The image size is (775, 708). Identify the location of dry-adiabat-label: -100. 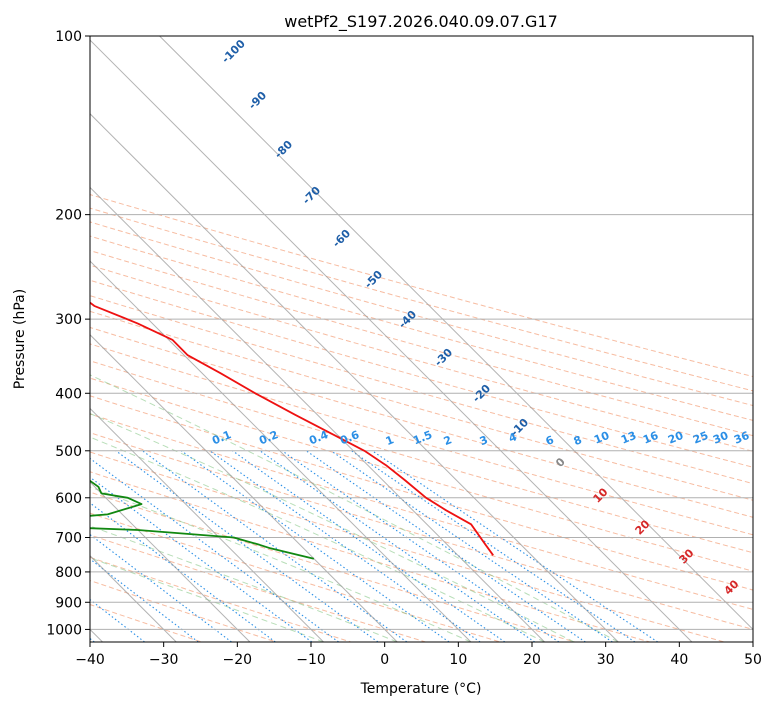
(233, 51).